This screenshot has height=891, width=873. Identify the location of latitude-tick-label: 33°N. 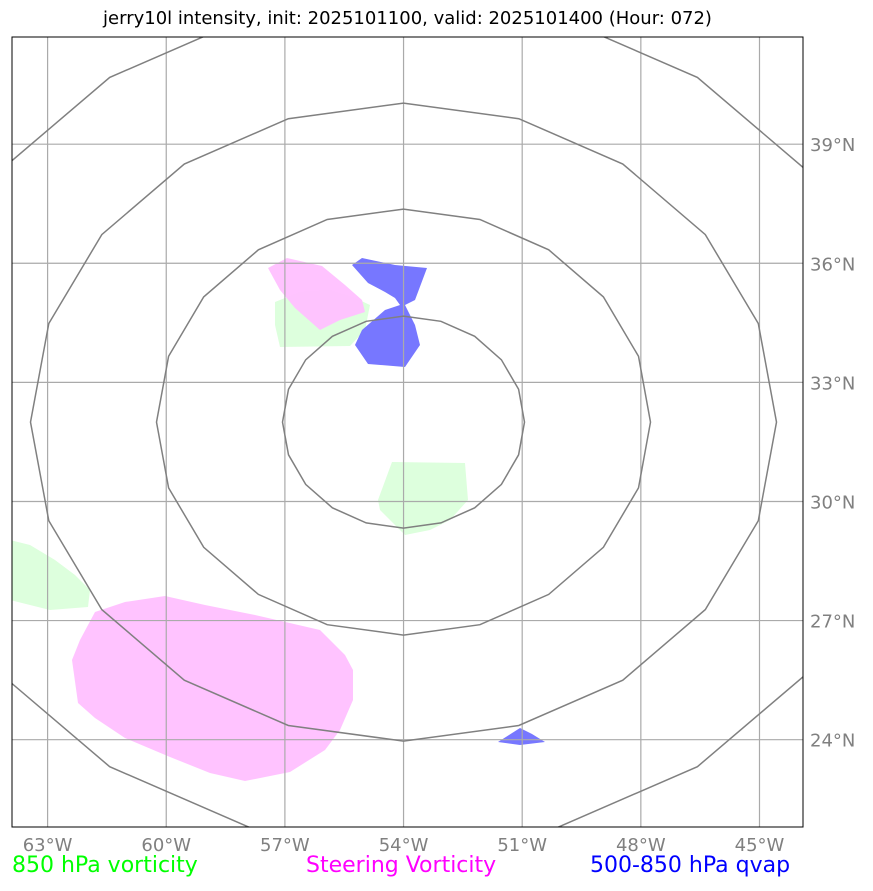
(832, 383).